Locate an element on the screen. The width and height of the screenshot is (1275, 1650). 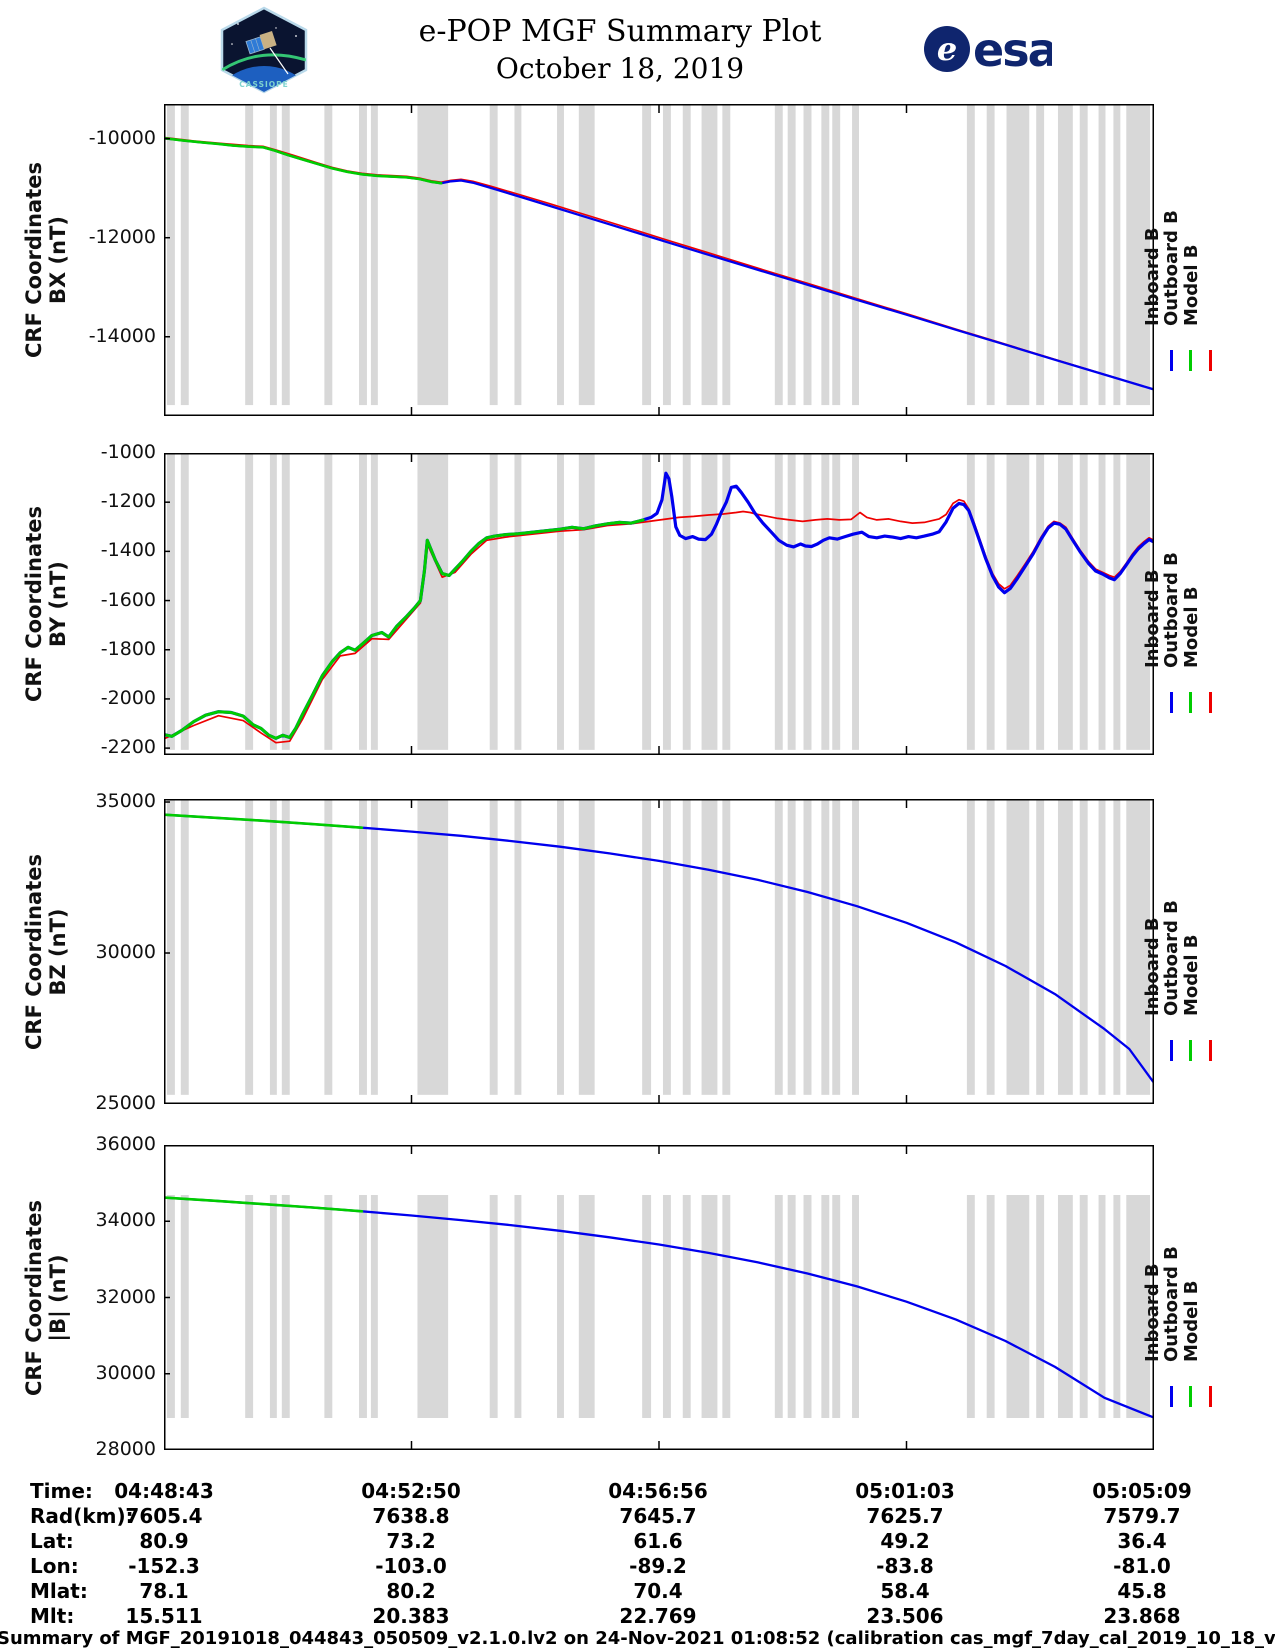
y-axis-label-line1: CRF Coordinates is located at coordinates (34, 260).